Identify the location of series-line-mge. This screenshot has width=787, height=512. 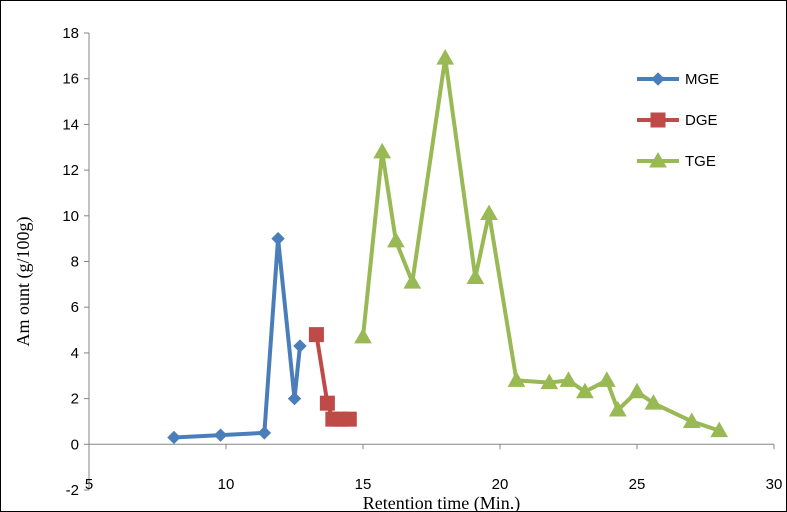
(236, 338).